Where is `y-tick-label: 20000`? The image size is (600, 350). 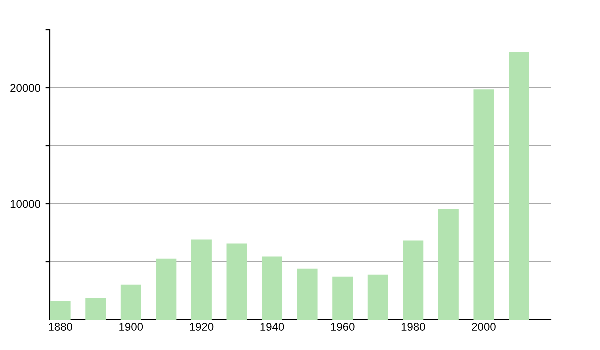
y-tick-label: 20000 is located at coordinates (25, 88).